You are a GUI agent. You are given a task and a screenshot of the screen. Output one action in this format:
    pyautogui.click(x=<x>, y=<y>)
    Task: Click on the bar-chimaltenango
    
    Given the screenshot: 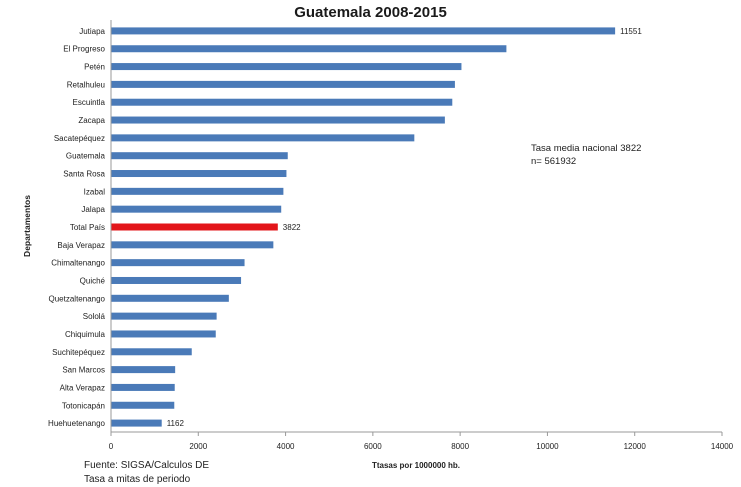 What is the action you would take?
    pyautogui.click(x=178, y=263)
    